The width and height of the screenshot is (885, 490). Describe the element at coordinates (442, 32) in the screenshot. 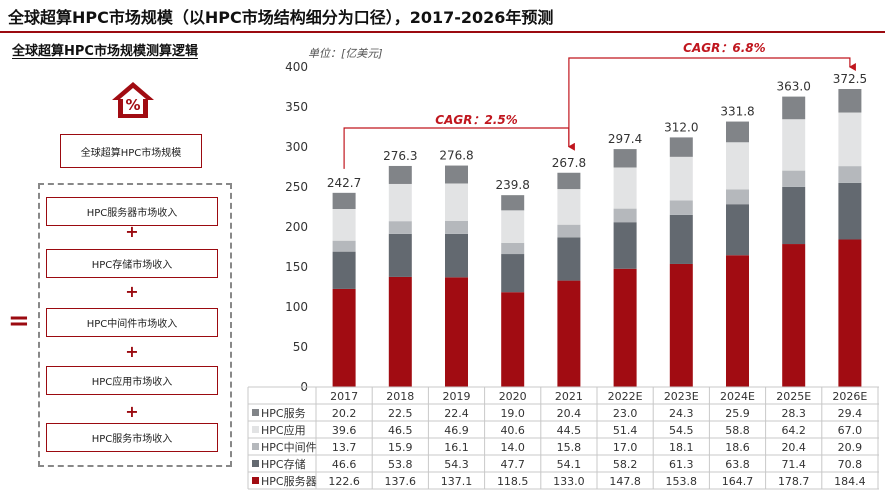

I see `title-divider` at that location.